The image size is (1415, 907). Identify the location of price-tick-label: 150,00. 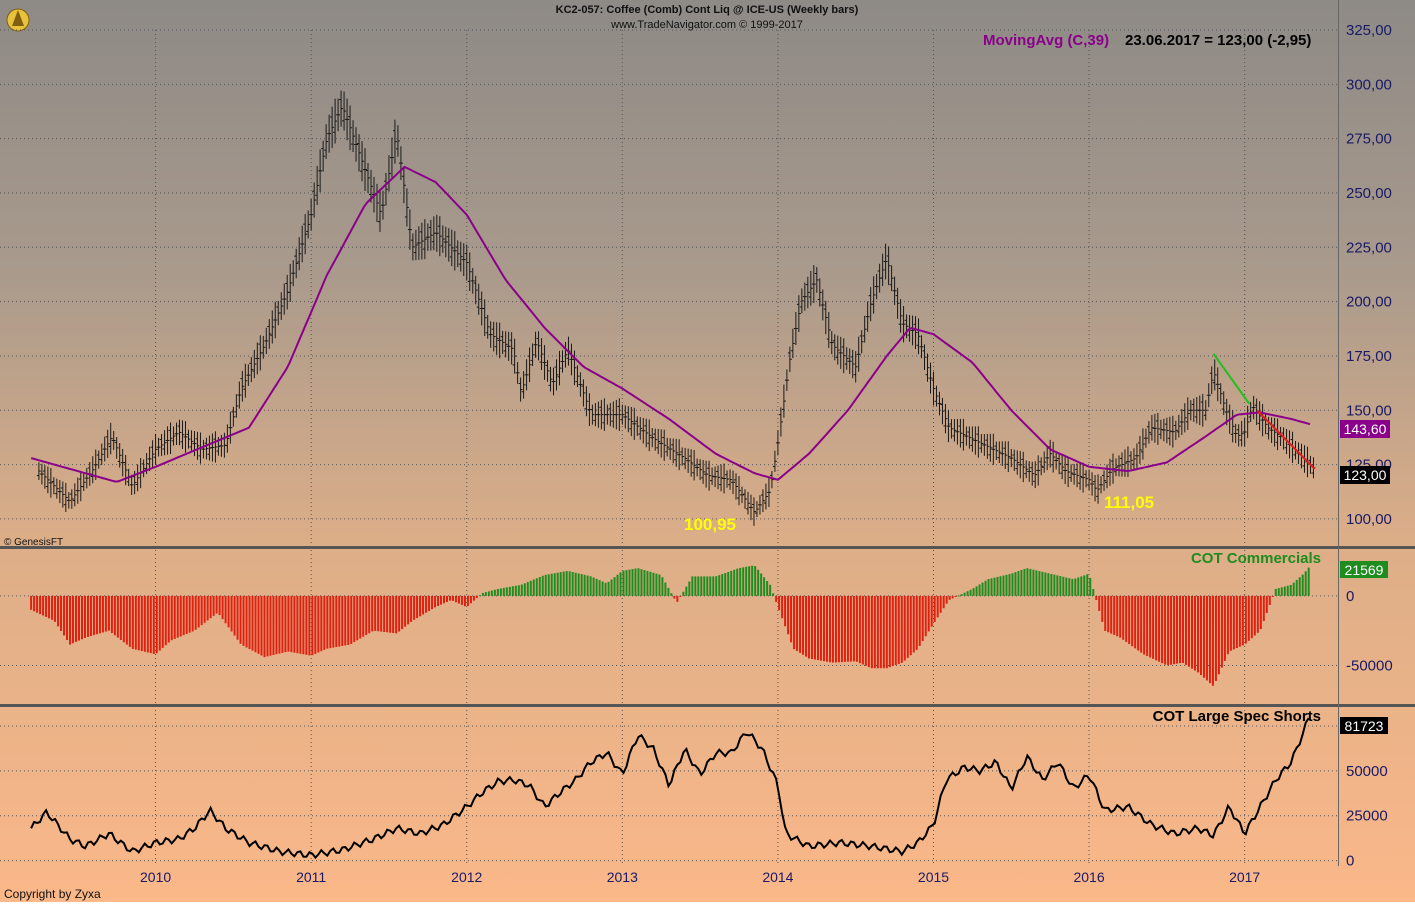
(1369, 410).